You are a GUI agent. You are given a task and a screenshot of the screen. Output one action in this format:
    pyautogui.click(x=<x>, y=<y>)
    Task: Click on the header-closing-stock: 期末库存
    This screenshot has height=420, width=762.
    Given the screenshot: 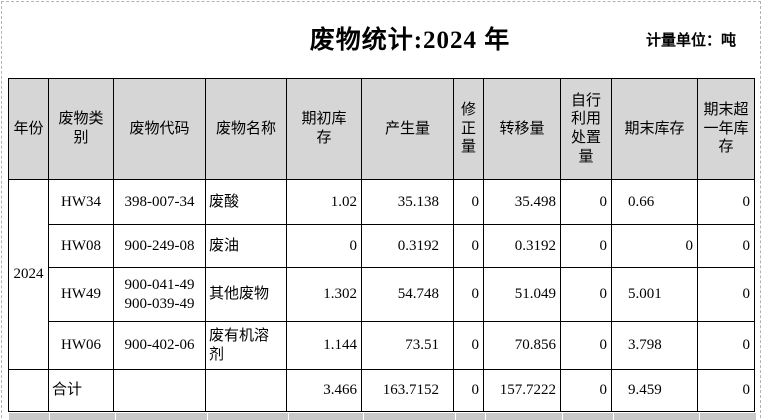 What is the action you would take?
    pyautogui.click(x=654, y=129)
    